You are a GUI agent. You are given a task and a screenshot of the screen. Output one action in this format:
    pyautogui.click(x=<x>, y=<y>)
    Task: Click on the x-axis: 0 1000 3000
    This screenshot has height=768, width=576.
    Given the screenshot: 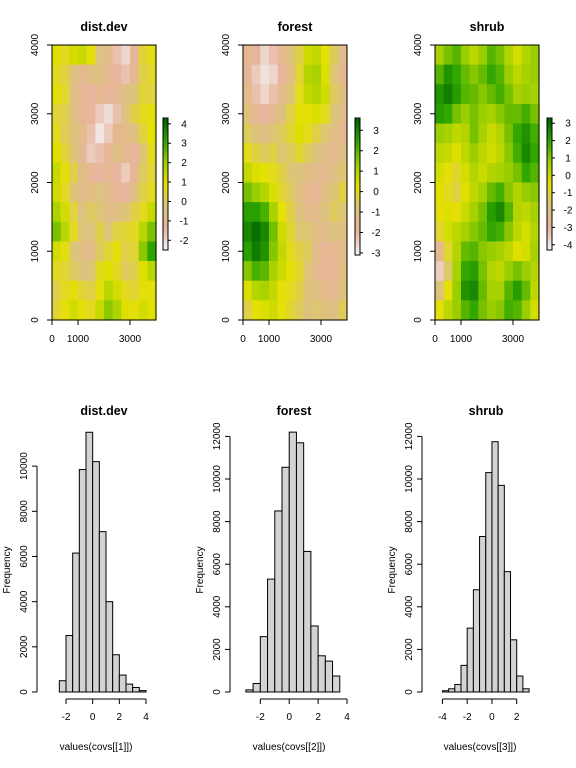 What is the action you would take?
    pyautogui.click(x=286, y=332)
    